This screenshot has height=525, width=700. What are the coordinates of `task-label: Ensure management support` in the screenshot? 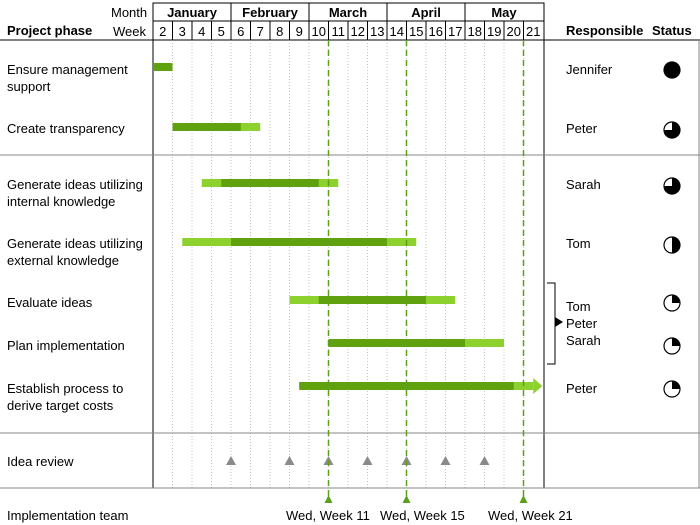 It's located at (67, 78).